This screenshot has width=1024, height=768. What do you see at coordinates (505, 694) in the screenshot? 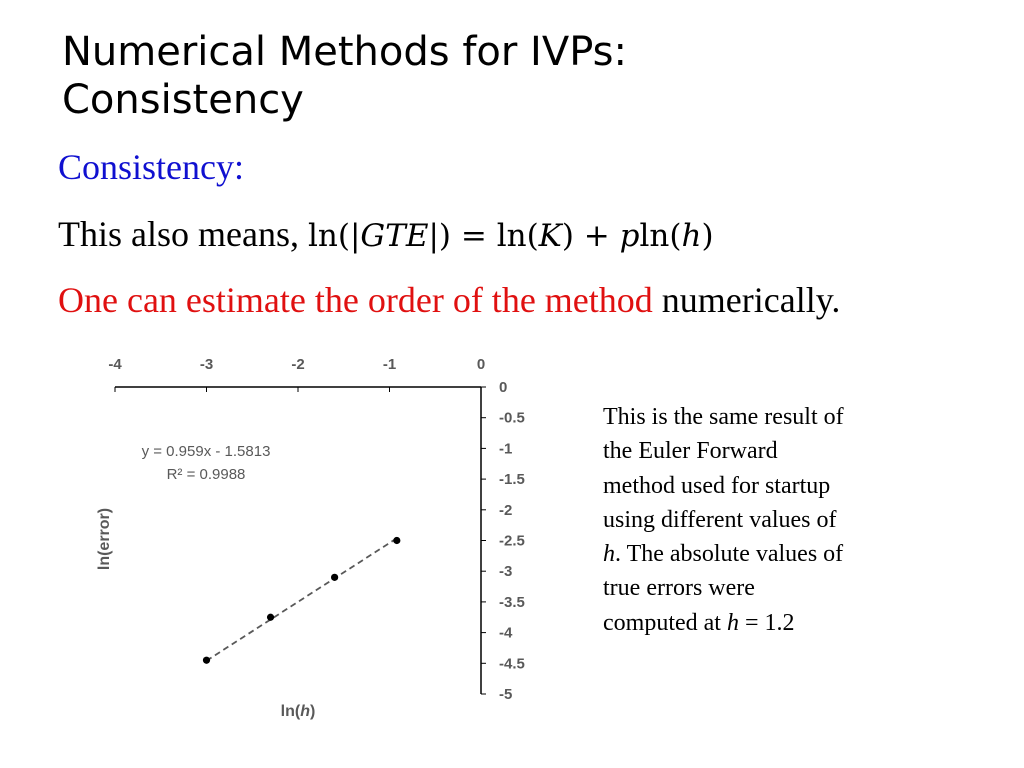
I see `y-tick-label: -5` at bounding box center [505, 694].